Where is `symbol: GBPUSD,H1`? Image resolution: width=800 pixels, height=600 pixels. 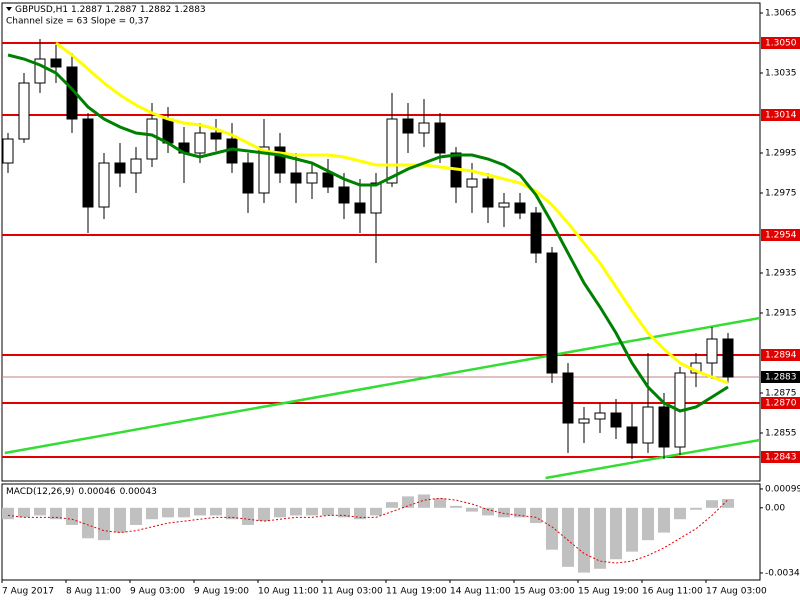
symbol: GBPUSD,H1 is located at coordinates (41, 10).